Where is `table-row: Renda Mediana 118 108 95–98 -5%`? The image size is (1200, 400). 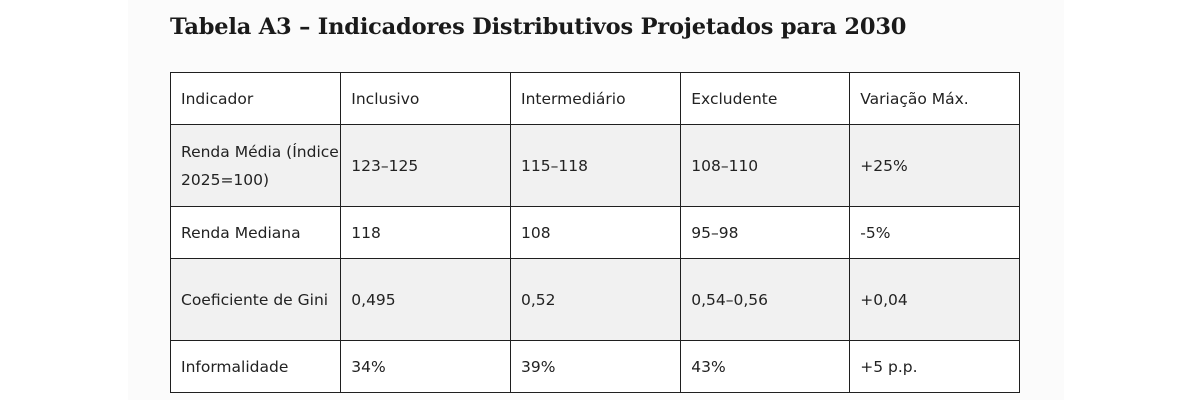 table-row: Renda Mediana 118 108 95–98 -5% is located at coordinates (594, 232).